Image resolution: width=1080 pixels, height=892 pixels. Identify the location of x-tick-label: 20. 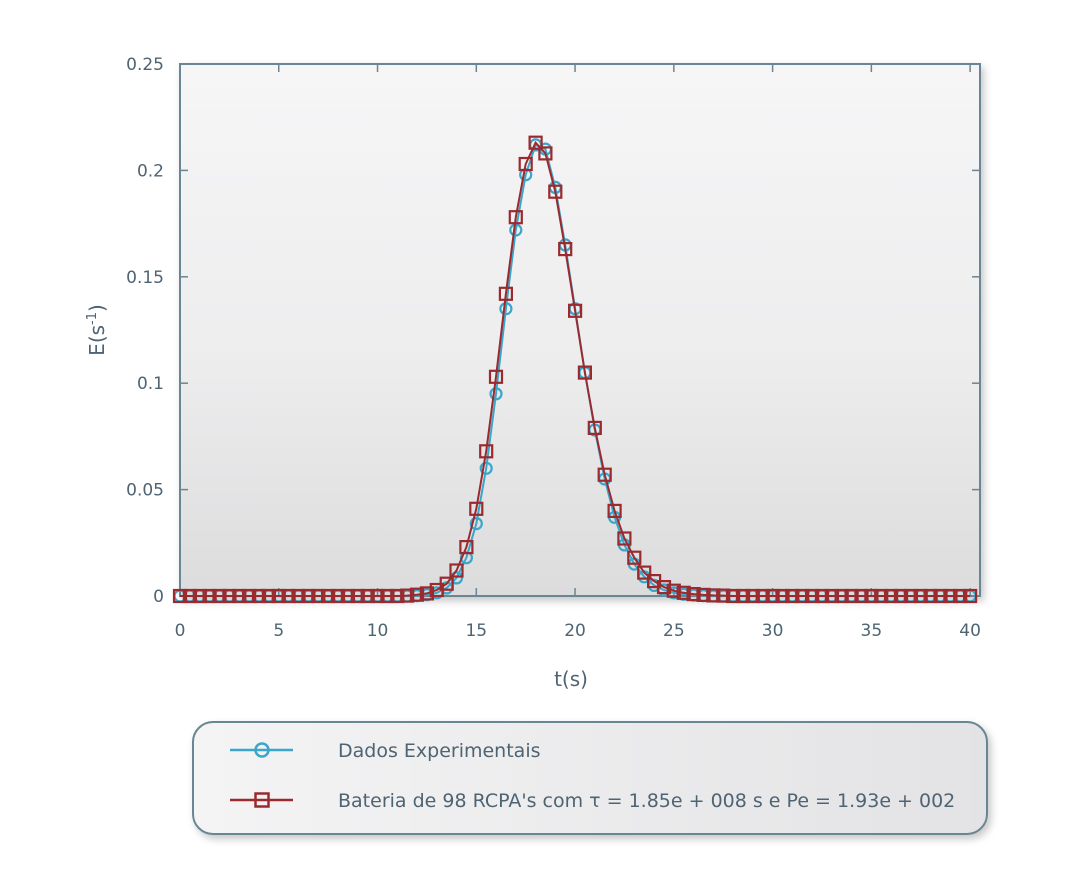
(575, 631).